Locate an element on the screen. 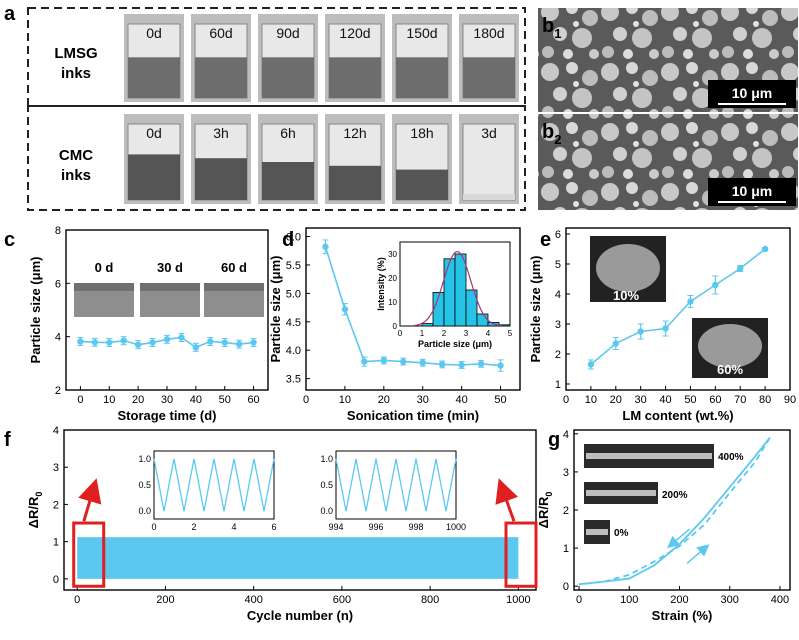 The width and height of the screenshot is (799, 640). cmc-vial-time-label: 0d is located at coordinates (154, 133).